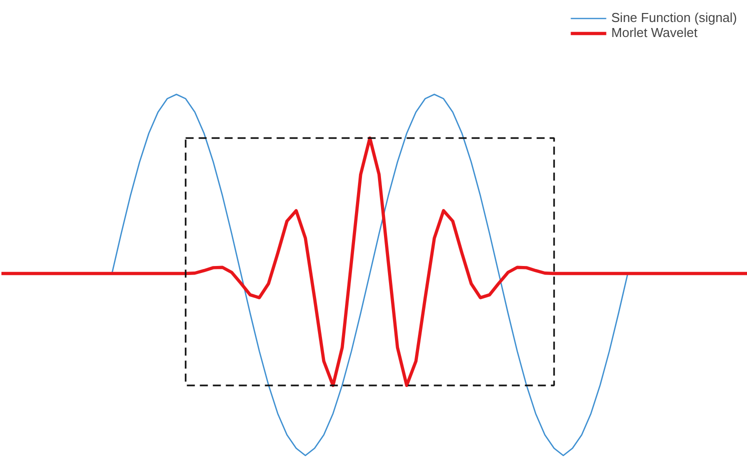  Describe the element at coordinates (654, 32) in the screenshot. I see `legend-label: Morlet Wavelet` at that location.